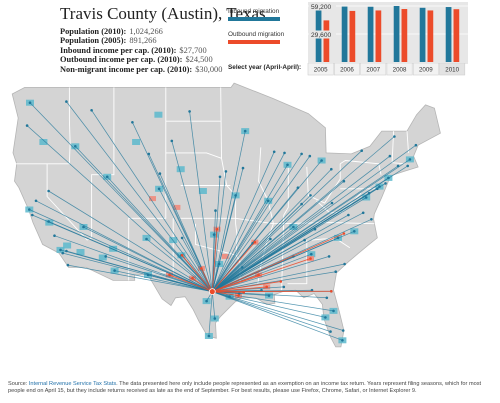 The height and width of the screenshot is (403, 500). I want to click on year-tab-2008, so click(399, 69).